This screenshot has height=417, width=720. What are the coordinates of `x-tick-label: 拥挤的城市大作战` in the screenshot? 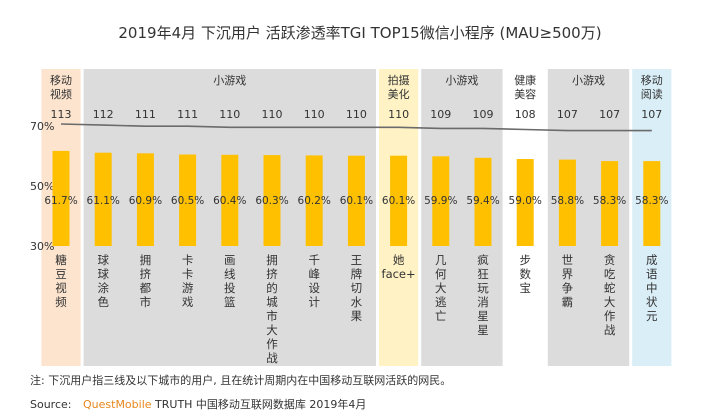 It's located at (272, 309).